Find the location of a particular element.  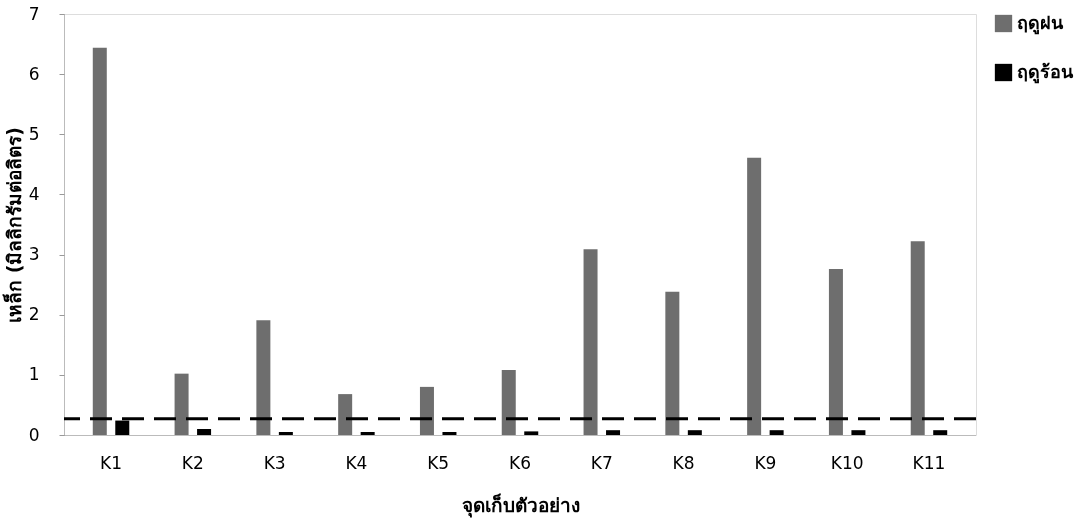

x-tick-label: K4 is located at coordinates (356, 462).